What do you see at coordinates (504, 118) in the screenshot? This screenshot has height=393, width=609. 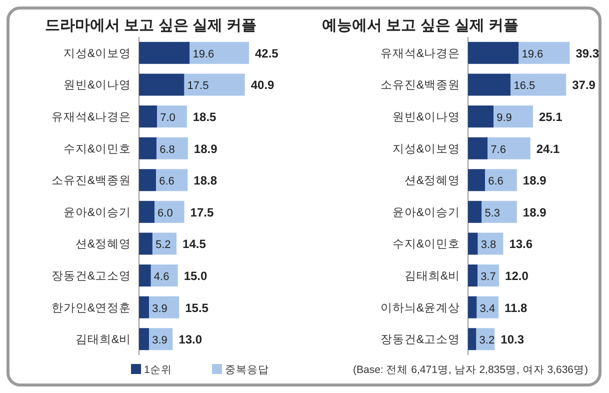 I see `data-label: 9.9` at bounding box center [504, 118].